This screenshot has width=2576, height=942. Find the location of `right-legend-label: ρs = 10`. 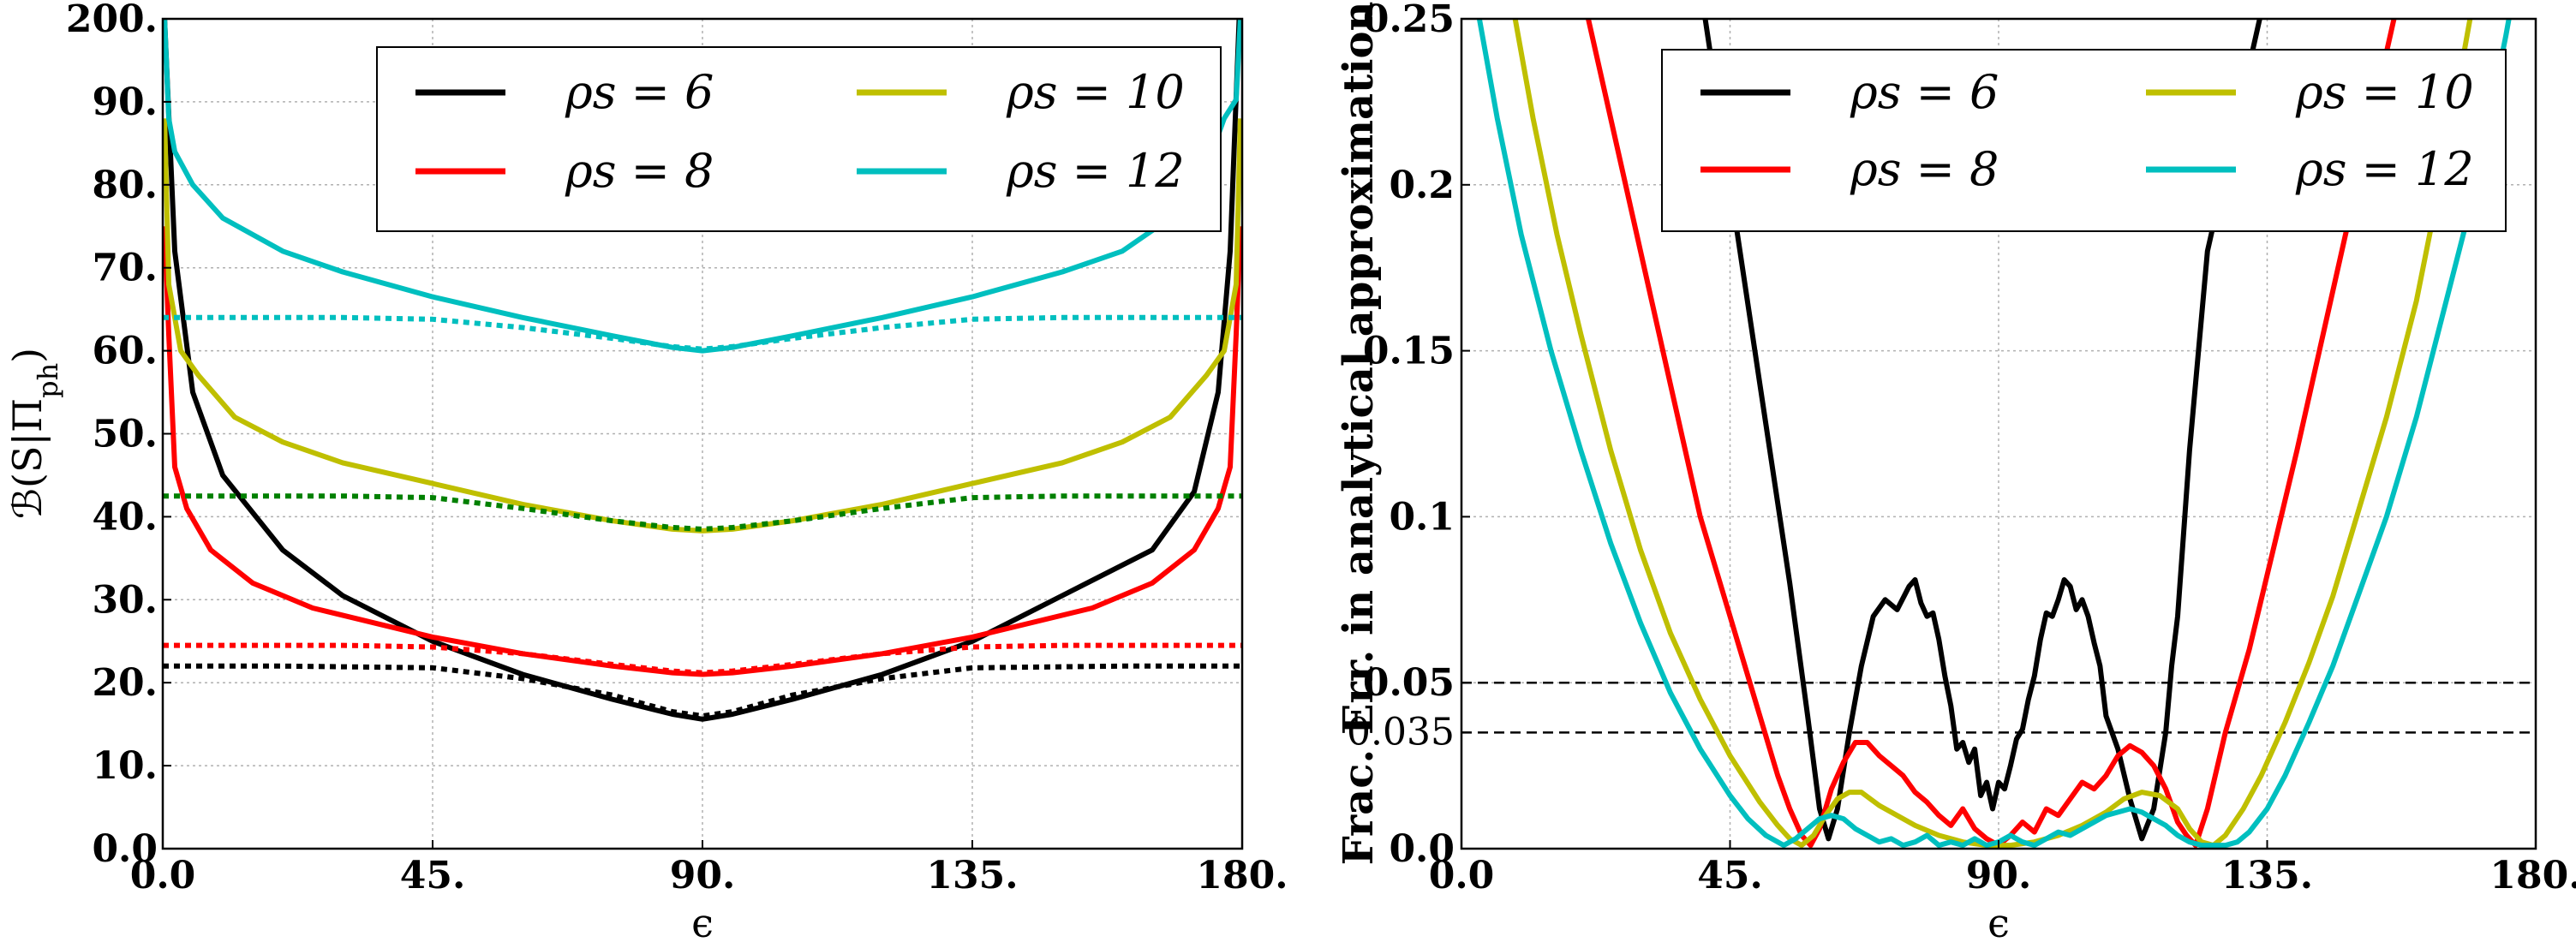

right-legend-label: ρs = 10 is located at coordinates (2384, 92).